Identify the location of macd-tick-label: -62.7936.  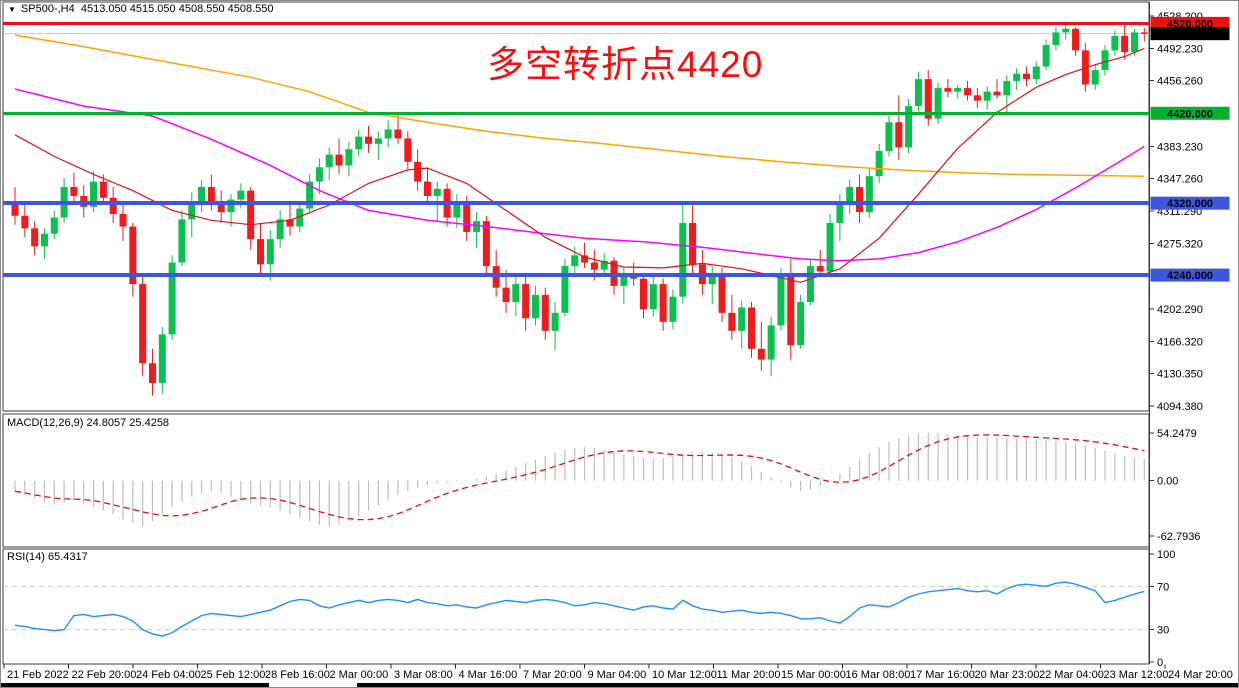
(1178, 537).